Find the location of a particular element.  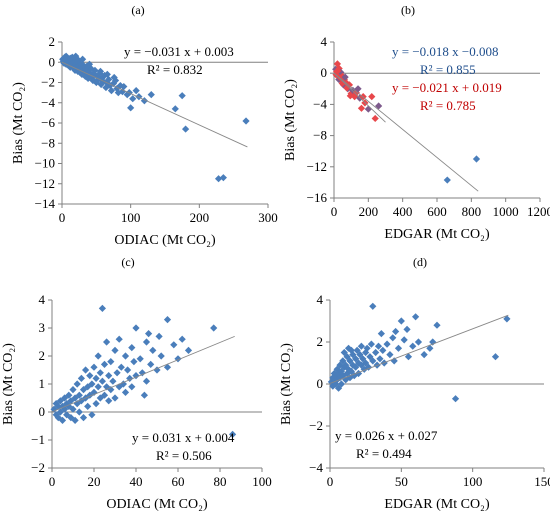

x-tick-label: 300 is located at coordinates (268, 217).